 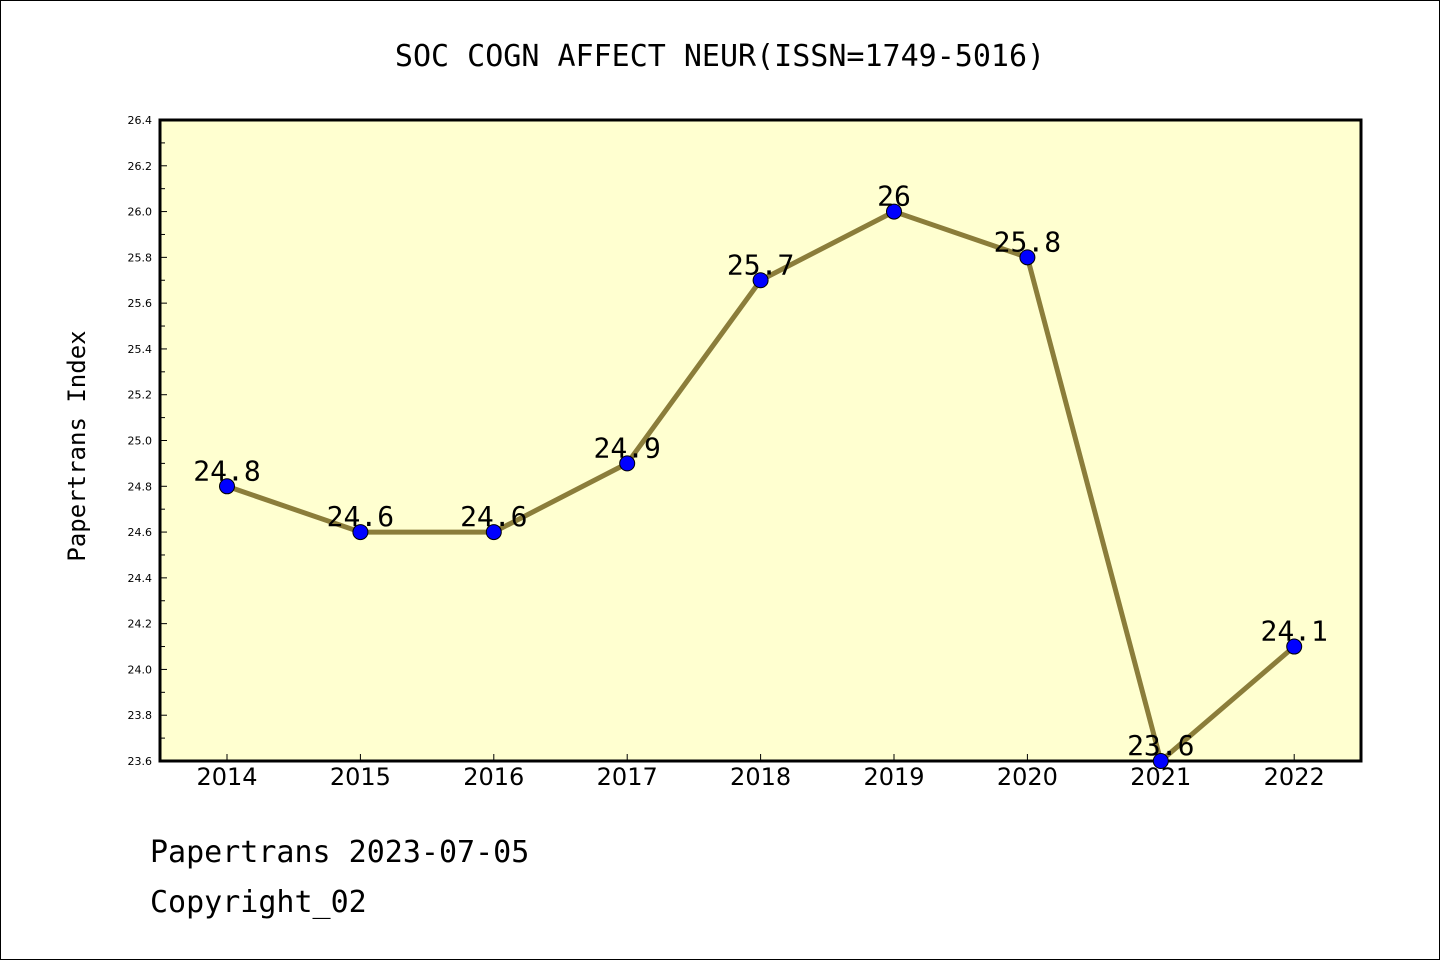 I want to click on y-tick-label: 24.8, so click(x=140, y=486).